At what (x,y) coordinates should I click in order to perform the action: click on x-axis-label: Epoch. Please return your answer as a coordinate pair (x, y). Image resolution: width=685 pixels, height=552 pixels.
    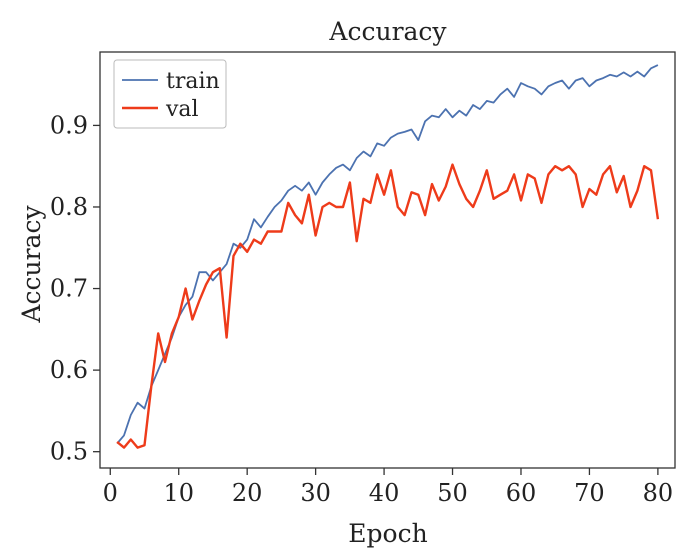
    Looking at the image, I should click on (387, 533).